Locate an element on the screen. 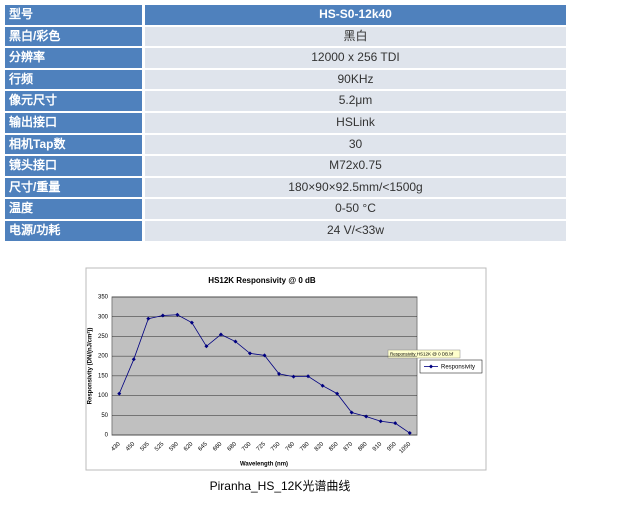 Image resolution: width=626 pixels, height=507 pixels. y-tick-label: 50 is located at coordinates (104, 416).